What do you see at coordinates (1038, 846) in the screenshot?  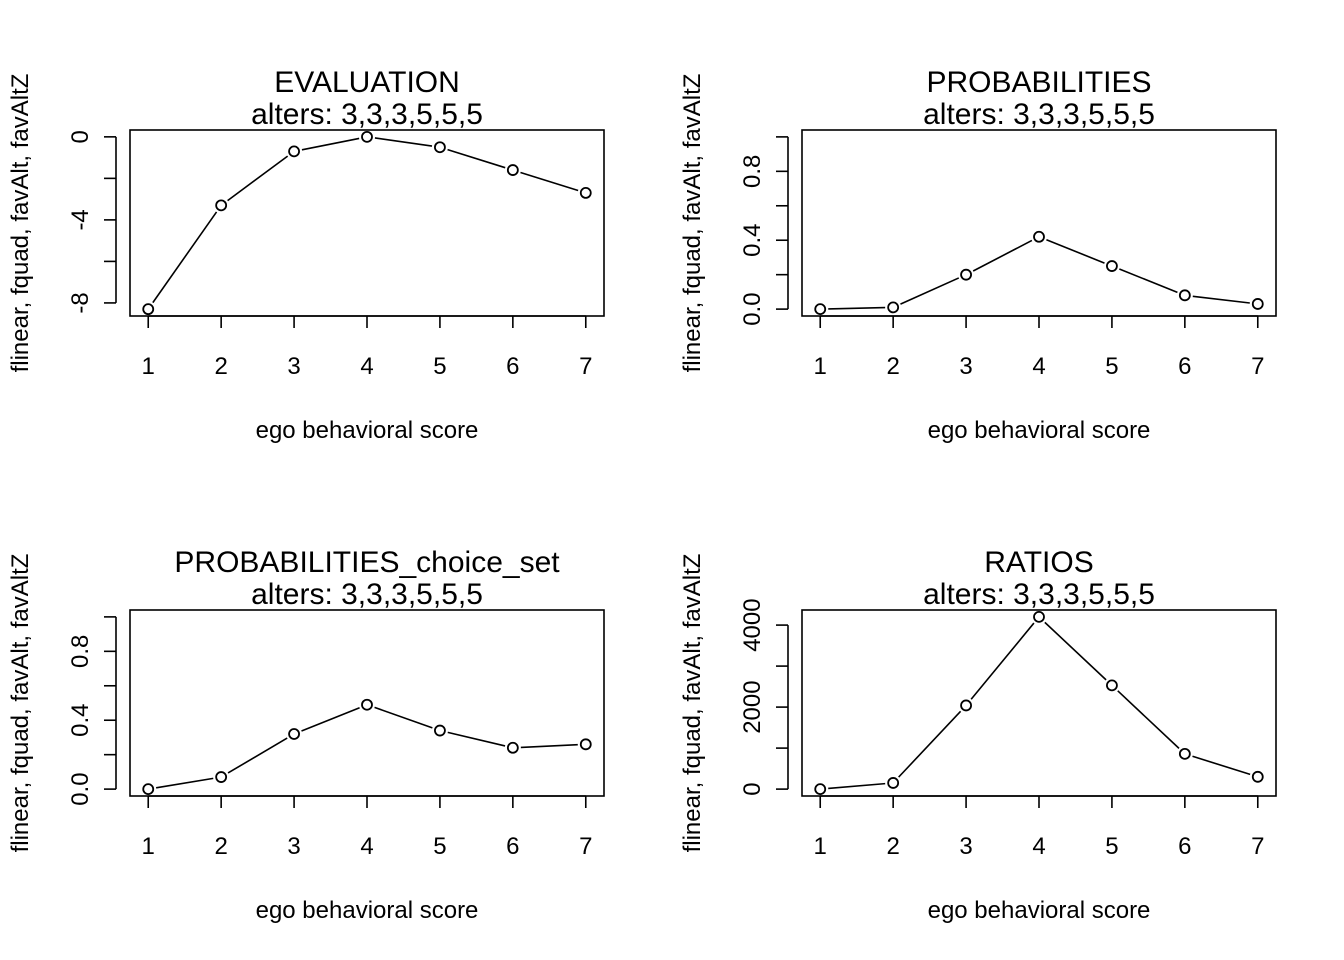 I see `x-tick-label: 4` at bounding box center [1038, 846].